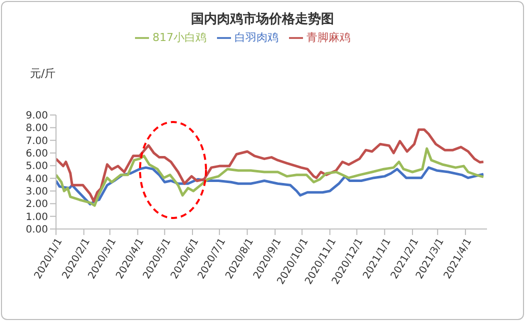 The width and height of the screenshot is (525, 321). Describe the element at coordinates (37, 166) in the screenshot. I see `y-tick-label: 5.00` at that location.